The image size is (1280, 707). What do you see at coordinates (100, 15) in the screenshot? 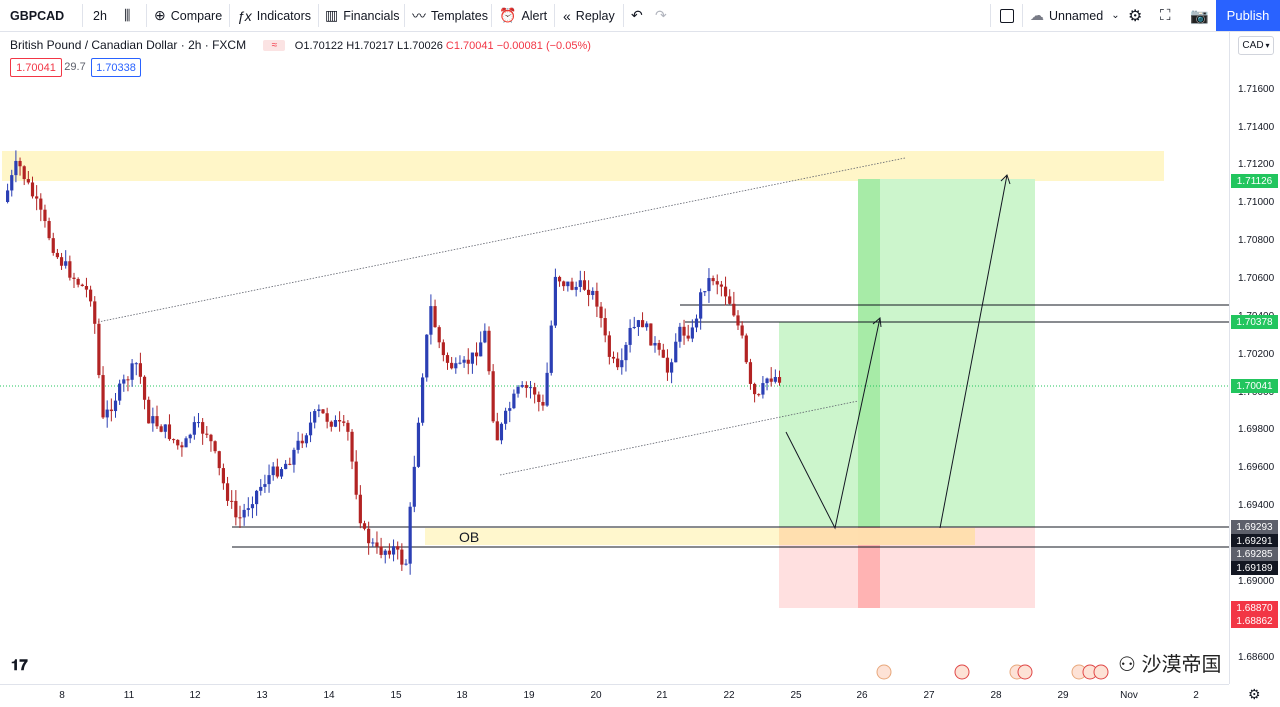
I see `interval-button: 2h` at bounding box center [100, 15].